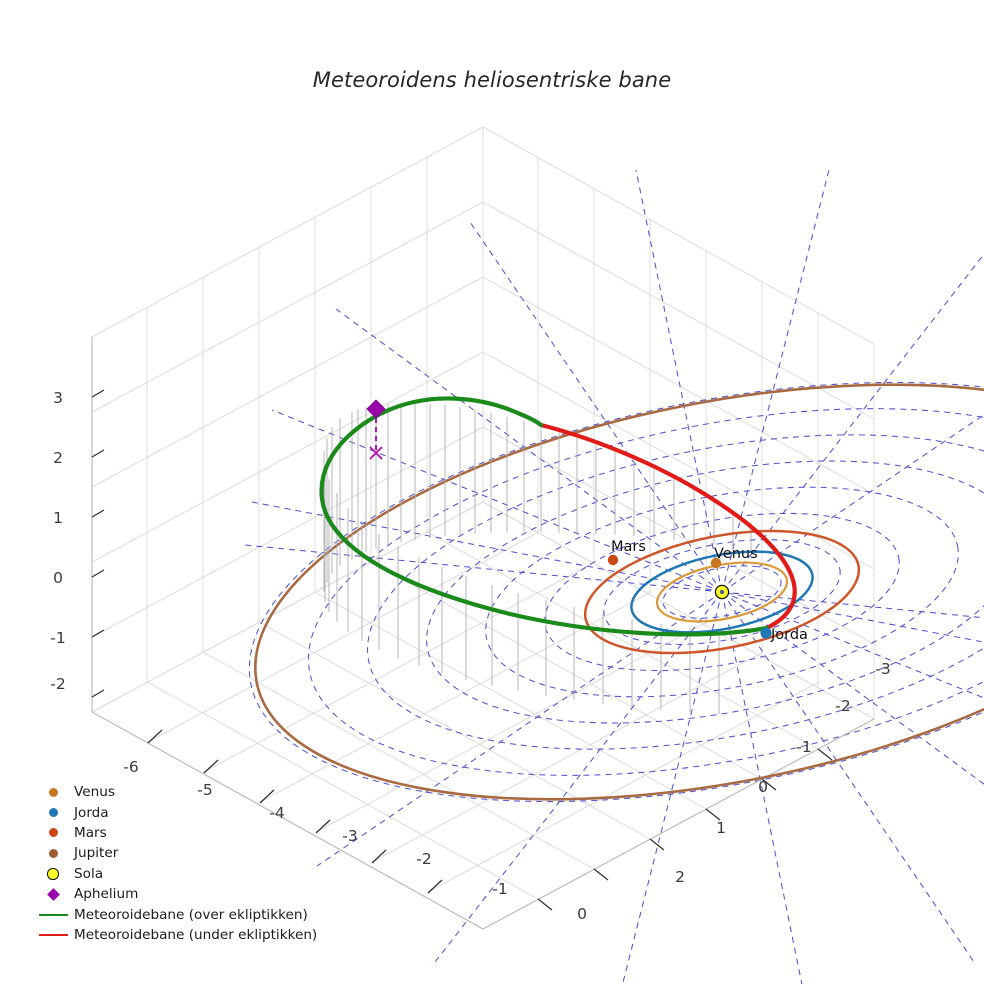 This screenshot has height=984, width=984. What do you see at coordinates (803, 747) in the screenshot?
I see `y-tick-2: -1` at bounding box center [803, 747].